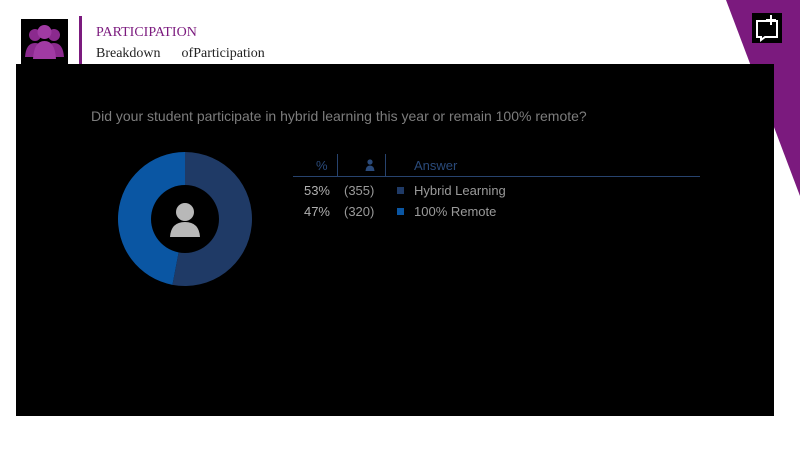  What do you see at coordinates (180, 53) in the screenshot?
I see `page-subtitle: Breakdown ofParticipation` at bounding box center [180, 53].